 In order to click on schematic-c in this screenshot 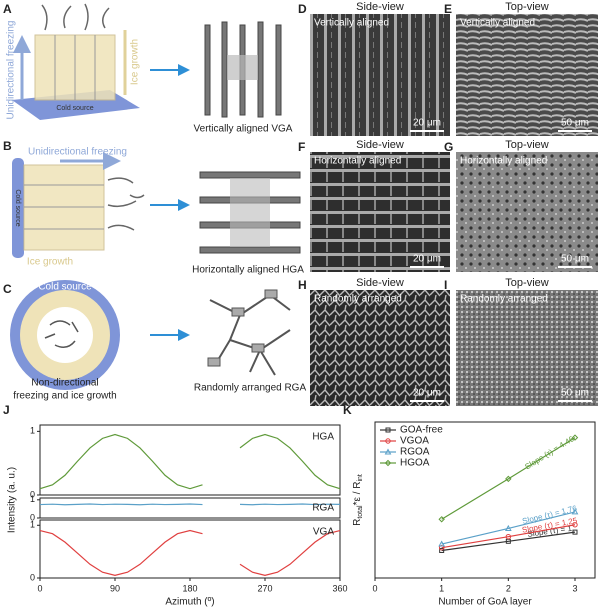, I will do `click(150, 335)`.